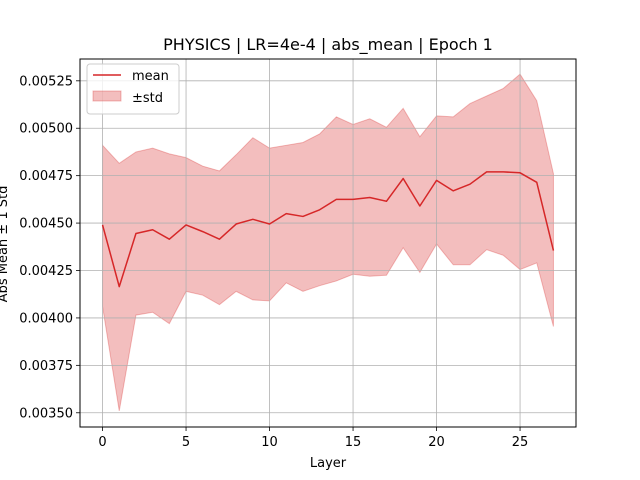  I want to click on x-tick-label-2: 10, so click(269, 442).